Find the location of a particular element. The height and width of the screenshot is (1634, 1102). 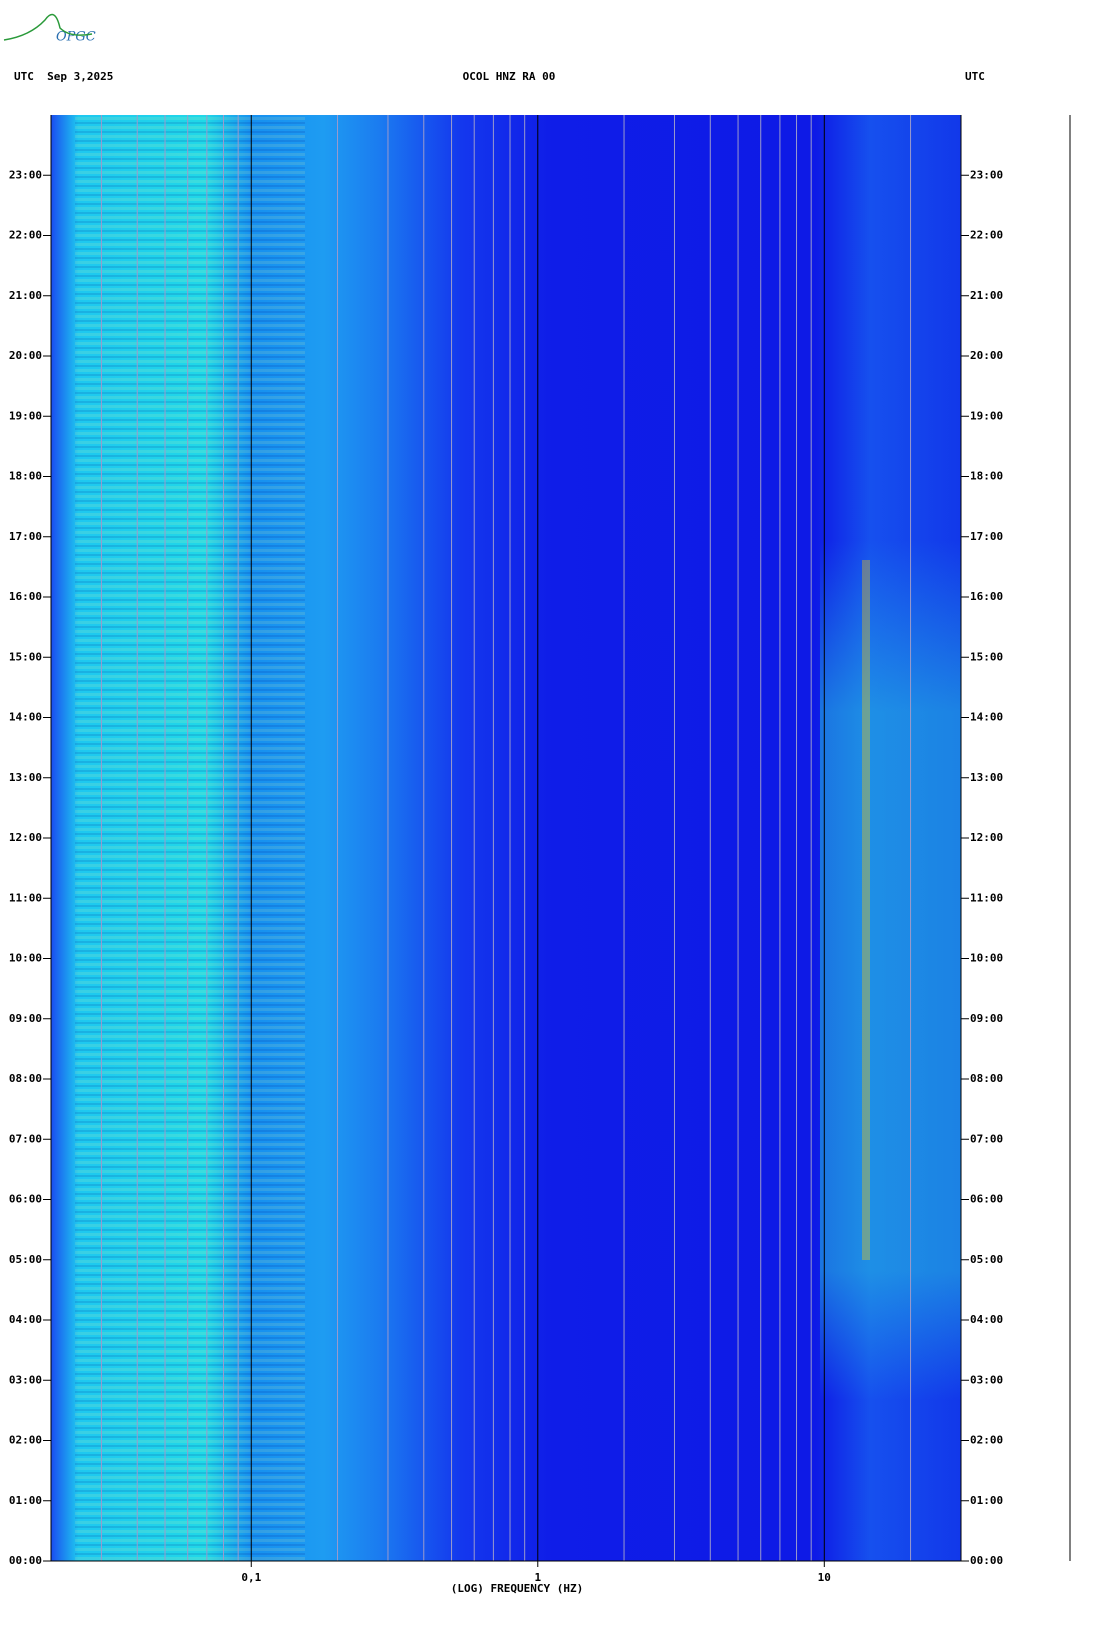

y-tick-label: 10:00 is located at coordinates (25, 958).